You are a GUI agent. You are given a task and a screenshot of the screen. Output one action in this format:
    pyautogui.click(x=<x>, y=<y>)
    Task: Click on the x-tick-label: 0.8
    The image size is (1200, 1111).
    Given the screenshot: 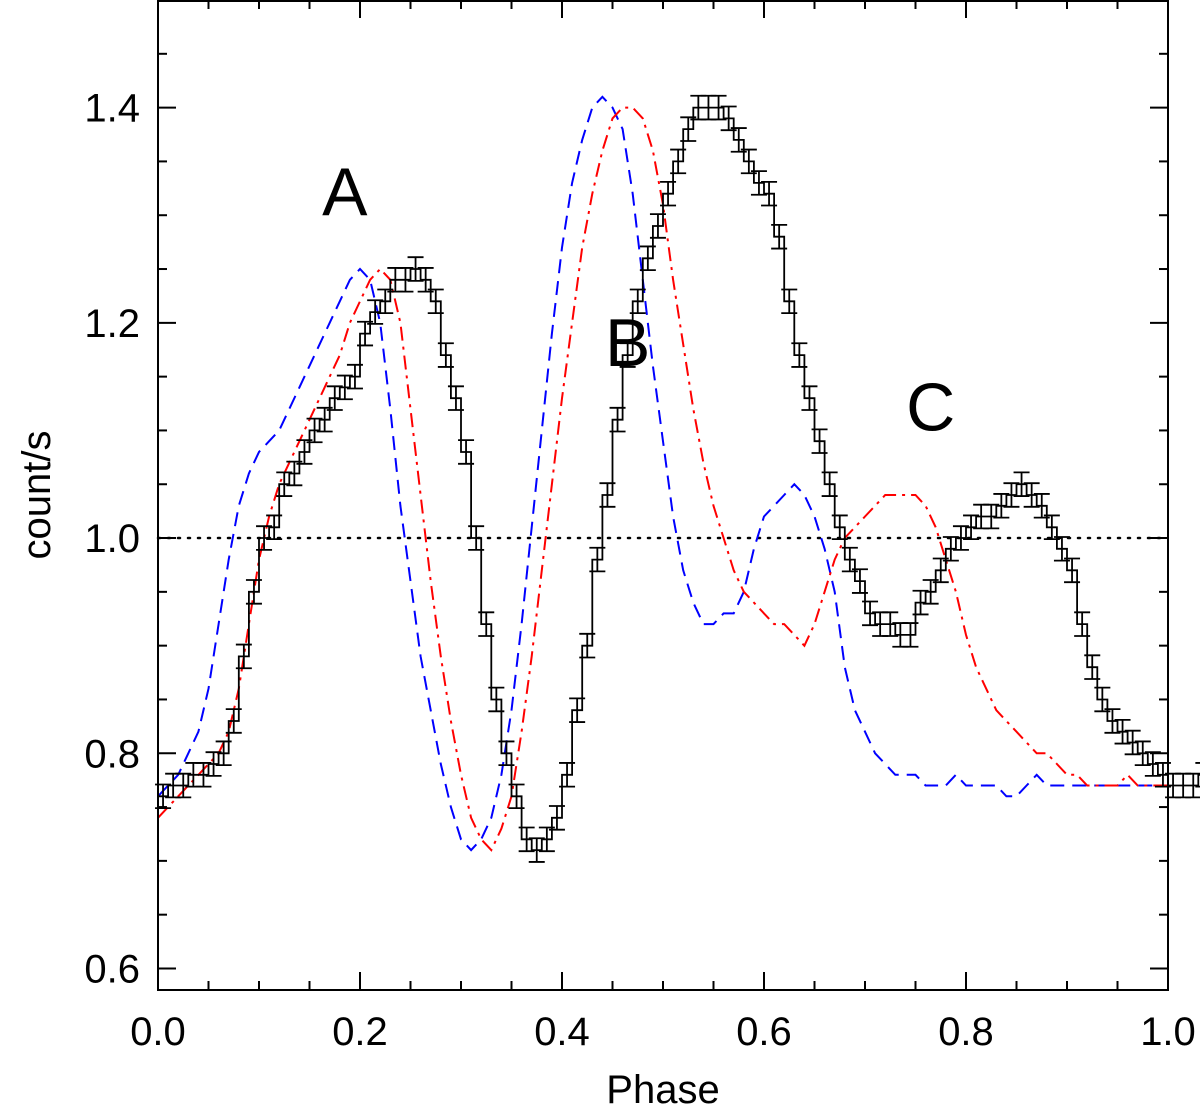 What is the action you would take?
    pyautogui.click(x=966, y=1032)
    